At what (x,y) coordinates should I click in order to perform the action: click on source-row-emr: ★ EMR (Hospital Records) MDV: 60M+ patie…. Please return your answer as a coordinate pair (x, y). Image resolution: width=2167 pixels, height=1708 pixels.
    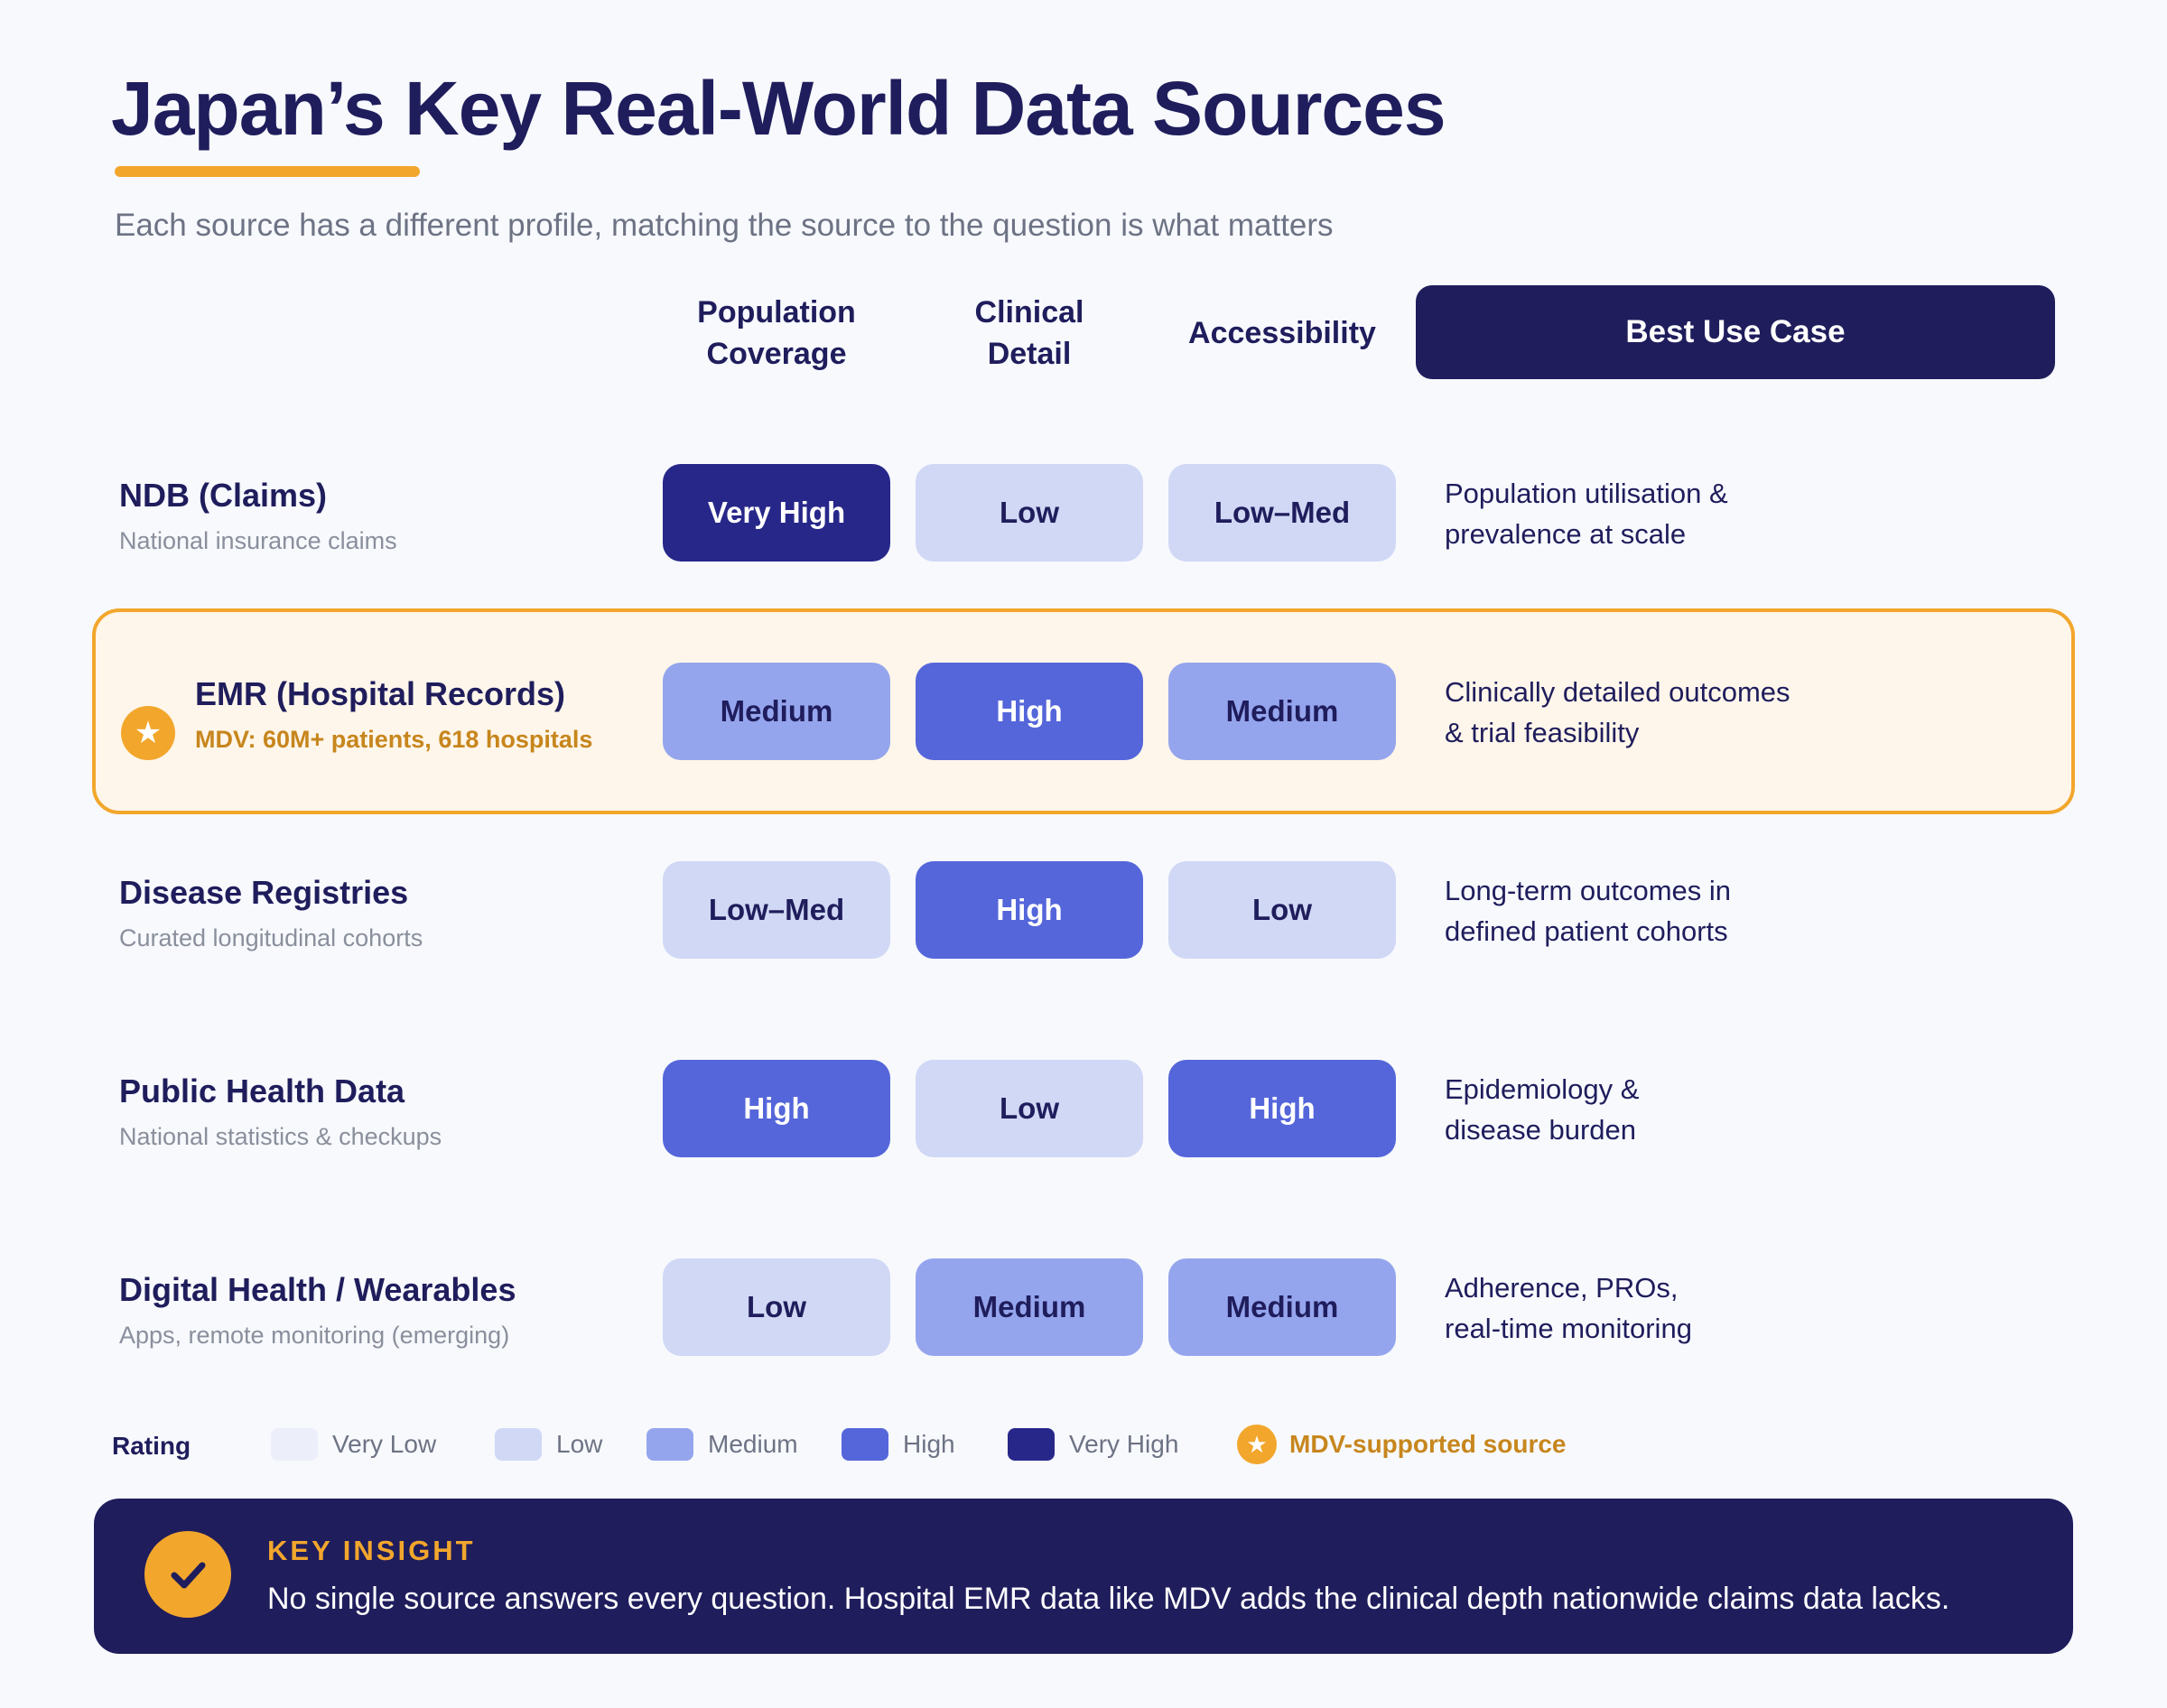
    Looking at the image, I should click on (1083, 712).